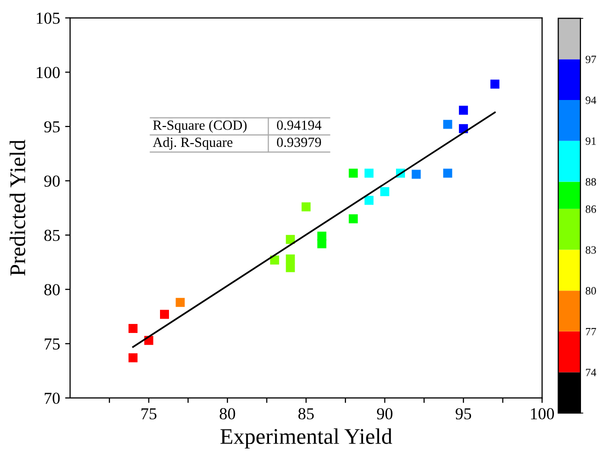 The width and height of the screenshot is (599, 459). Describe the element at coordinates (52, 181) in the screenshot. I see `y-tick-label: 90` at that location.